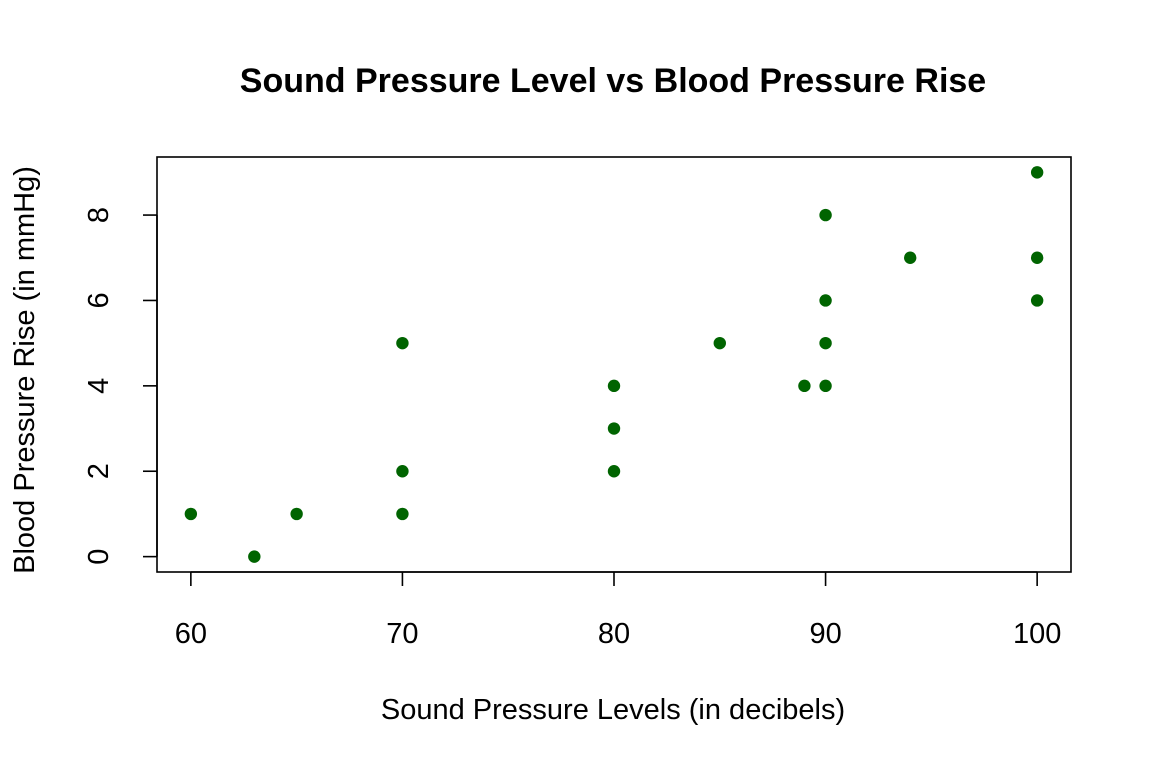  Describe the element at coordinates (825, 634) in the screenshot. I see `x-tick-label: 90` at that location.